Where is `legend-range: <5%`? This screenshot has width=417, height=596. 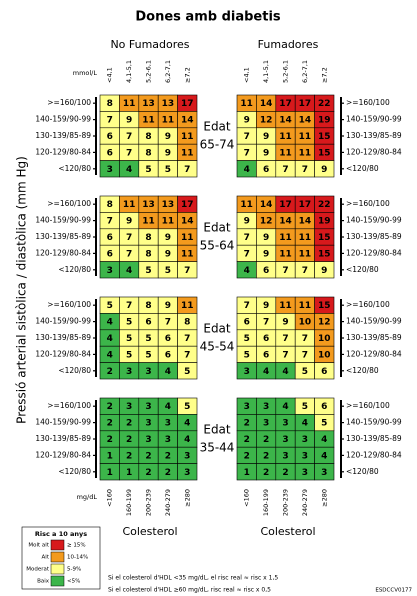
legend-range: <5% is located at coordinates (73, 582).